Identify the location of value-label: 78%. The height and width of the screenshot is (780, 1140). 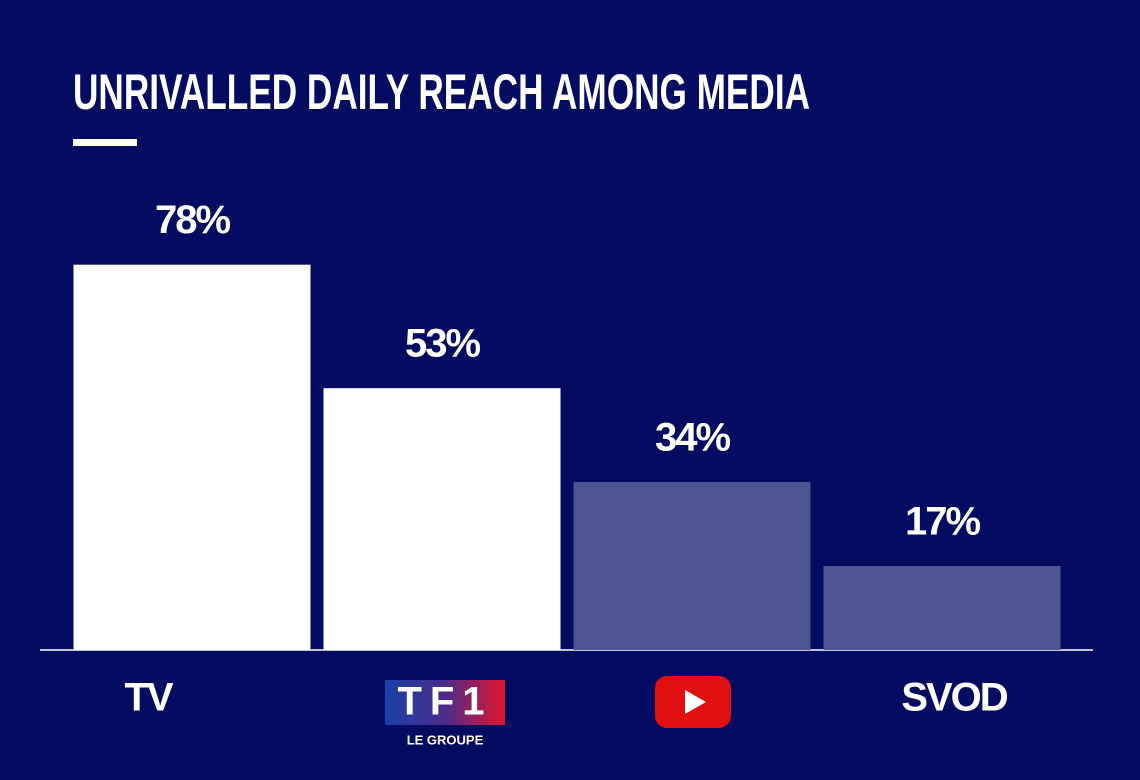
(192, 220).